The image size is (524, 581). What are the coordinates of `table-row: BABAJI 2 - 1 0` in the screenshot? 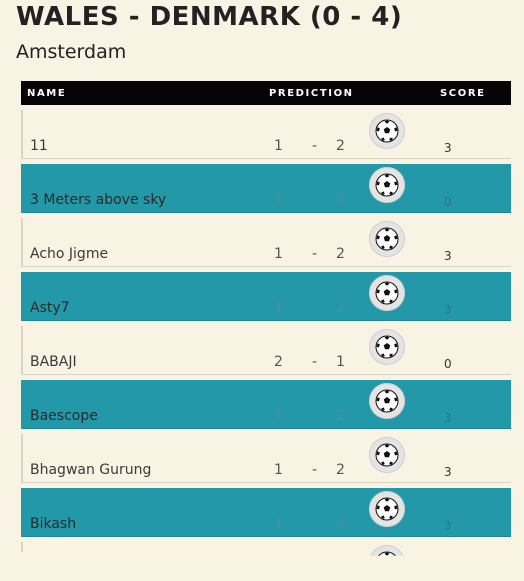 It's located at (266, 350).